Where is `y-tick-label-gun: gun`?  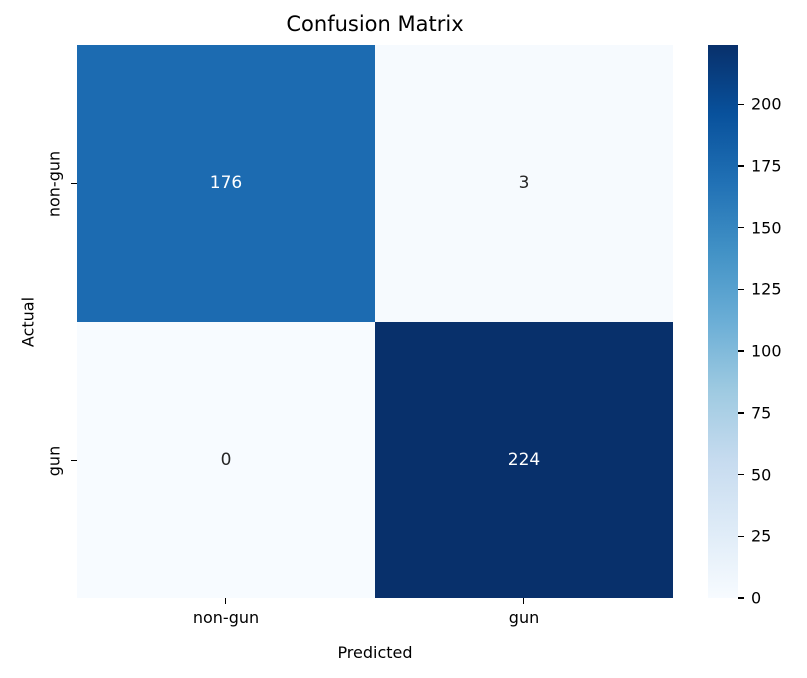 y-tick-label-gun: gun is located at coordinates (54, 461).